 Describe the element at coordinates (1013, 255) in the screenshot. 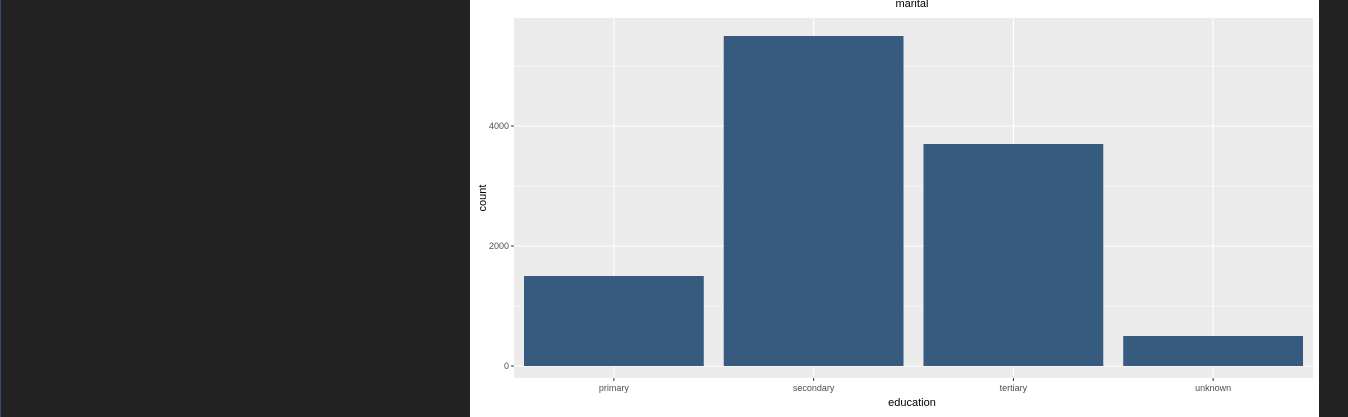

I see `bar-tertiary` at that location.